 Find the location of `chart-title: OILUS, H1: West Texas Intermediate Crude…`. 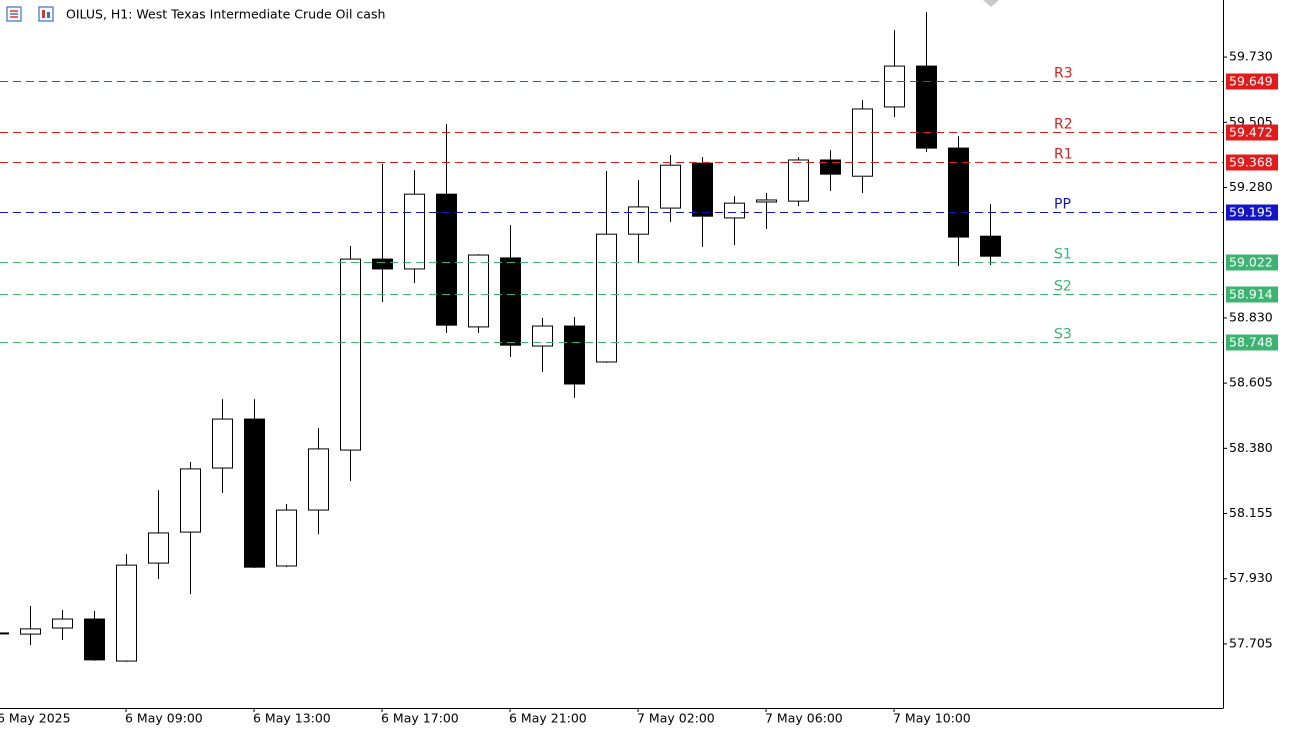

chart-title: OILUS, H1: West Texas Intermediate Crude… is located at coordinates (225, 14).